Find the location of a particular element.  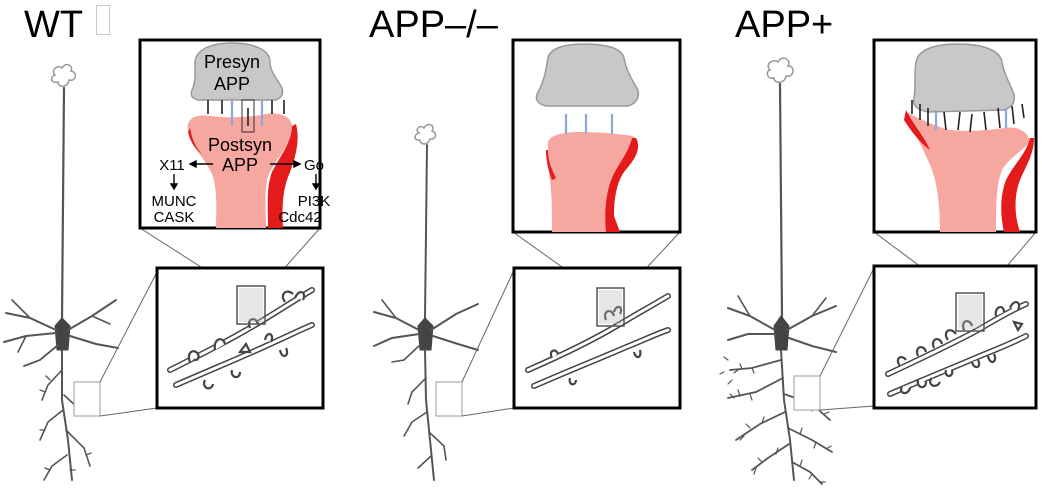

wt-heading: WT is located at coordinates (54, 25).